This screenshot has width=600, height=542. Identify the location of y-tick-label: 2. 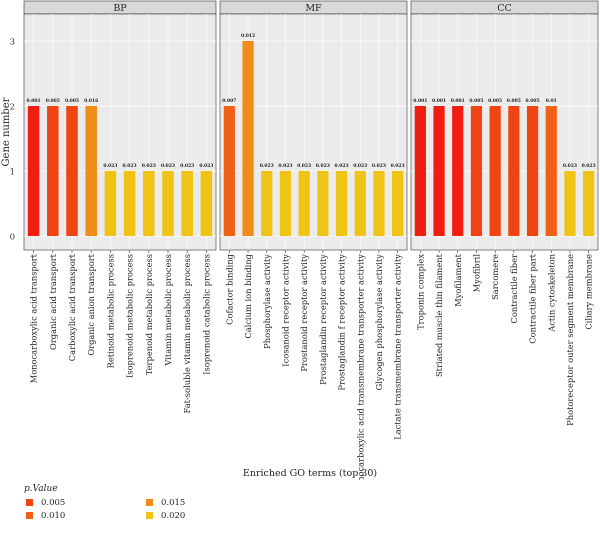
(12, 108).